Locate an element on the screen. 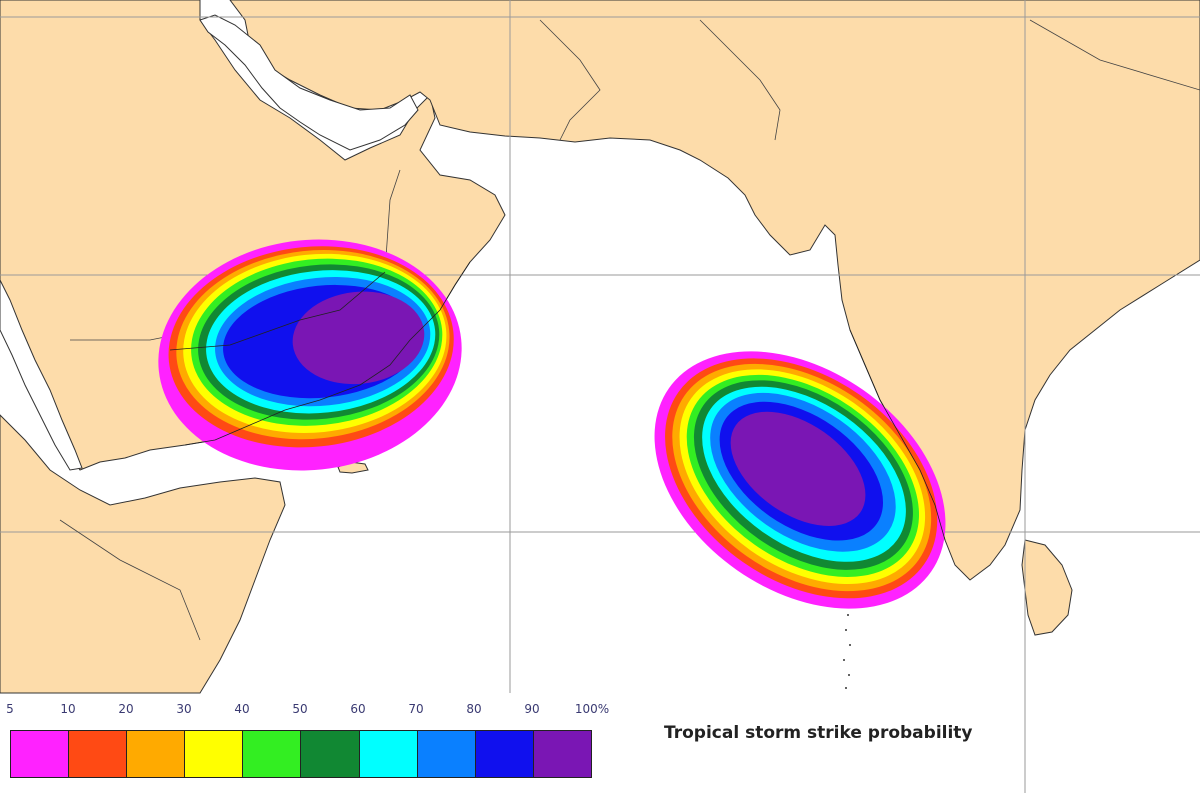 This screenshot has height=793, width=1200. map-caption: Tropical storm strike probability is located at coordinates (818, 733).